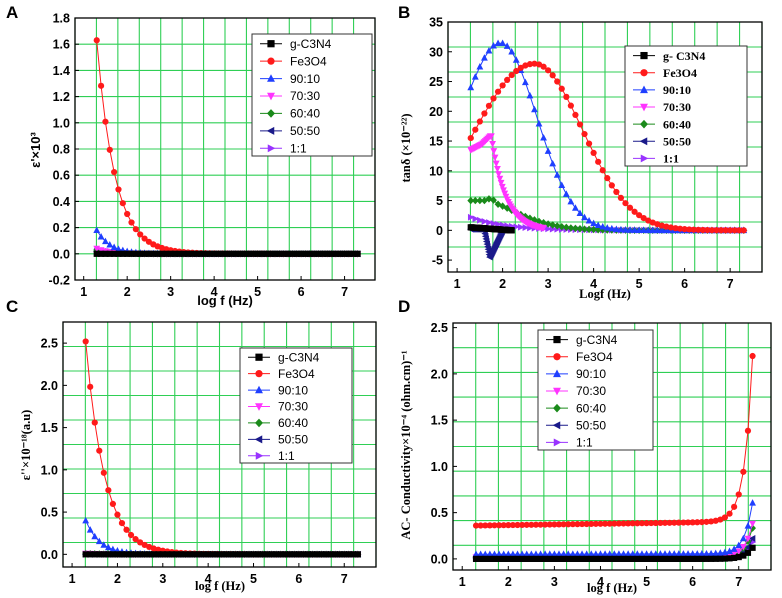 This screenshot has width=782, height=598. I want to click on y-tick-label: 0.0, so click(61, 254).